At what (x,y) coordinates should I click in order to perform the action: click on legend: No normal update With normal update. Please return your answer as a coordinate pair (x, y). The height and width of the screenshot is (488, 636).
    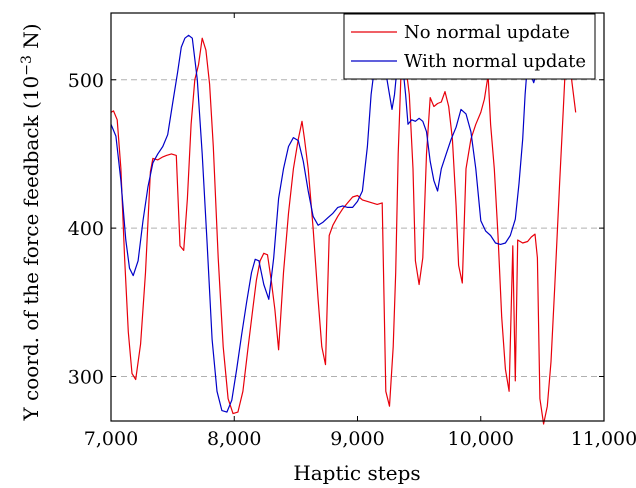
    Looking at the image, I should click on (469, 46).